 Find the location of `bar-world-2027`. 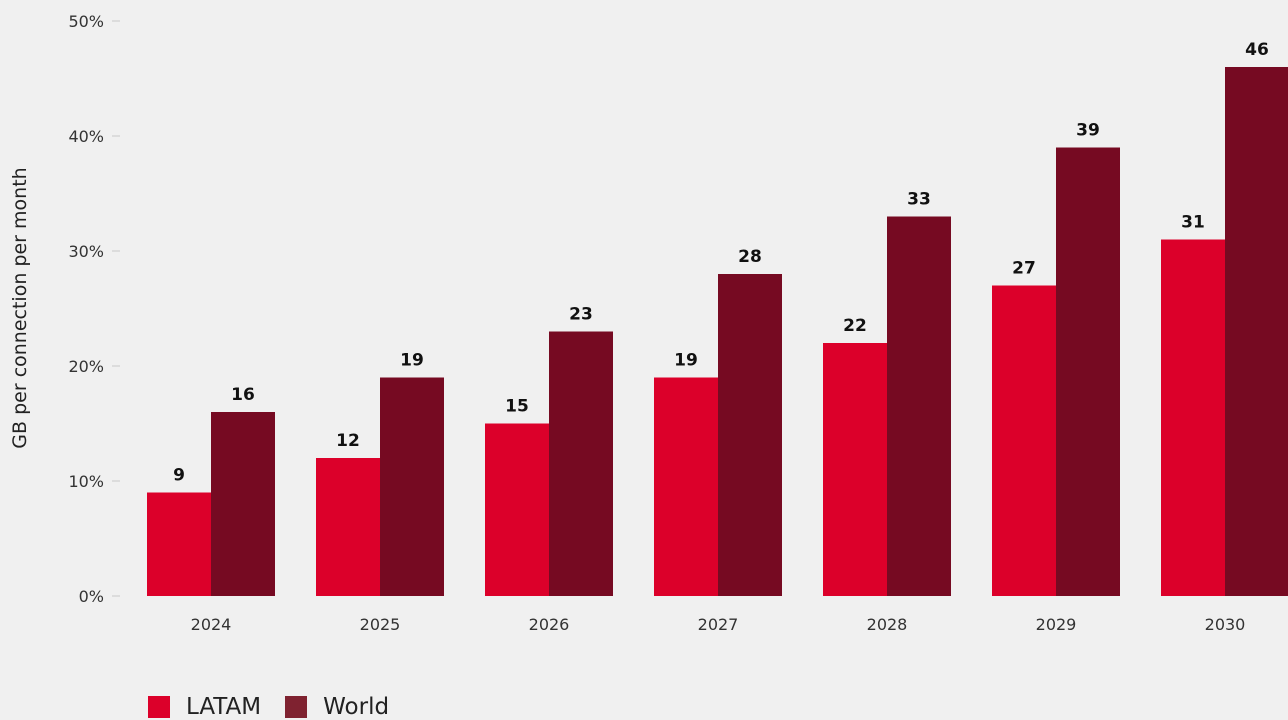

bar-world-2027 is located at coordinates (750, 435).